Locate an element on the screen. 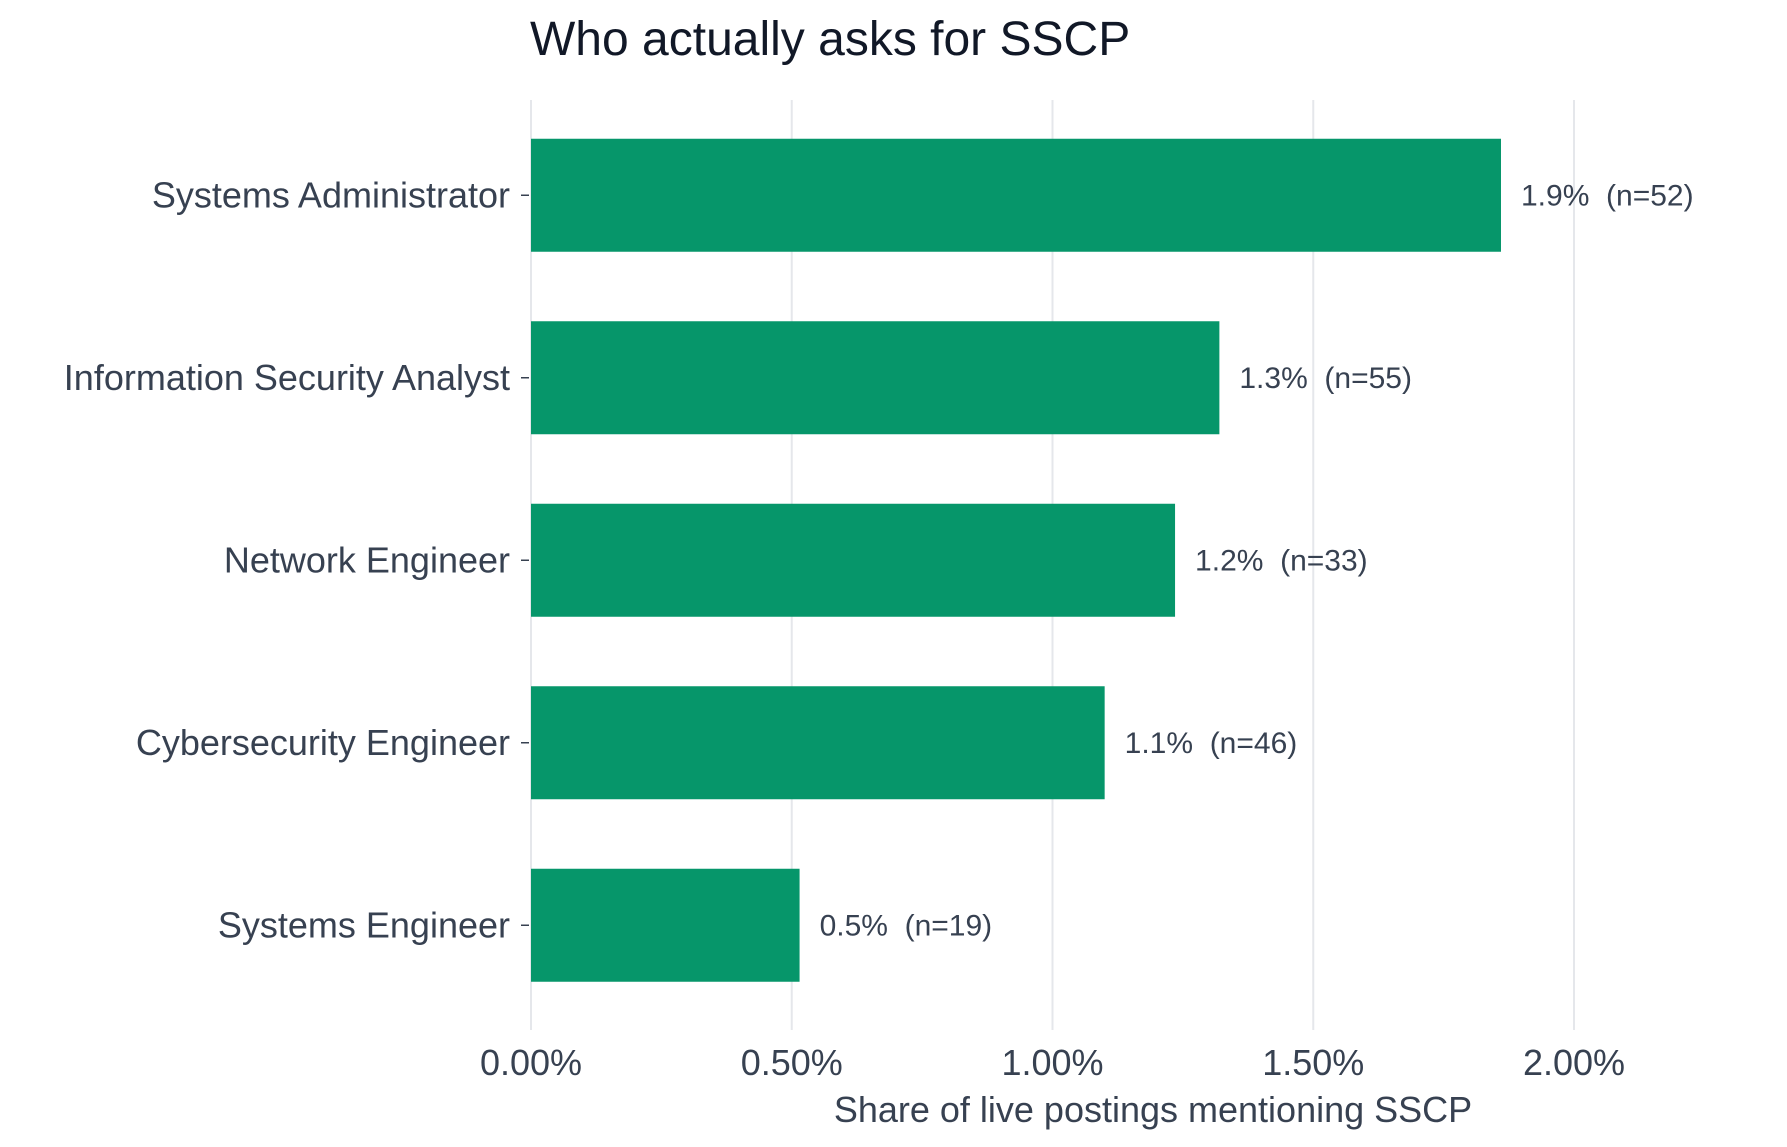 Image resolution: width=1787 pixels, height=1147 pixels. category-label: Network Engineer is located at coordinates (367, 559).